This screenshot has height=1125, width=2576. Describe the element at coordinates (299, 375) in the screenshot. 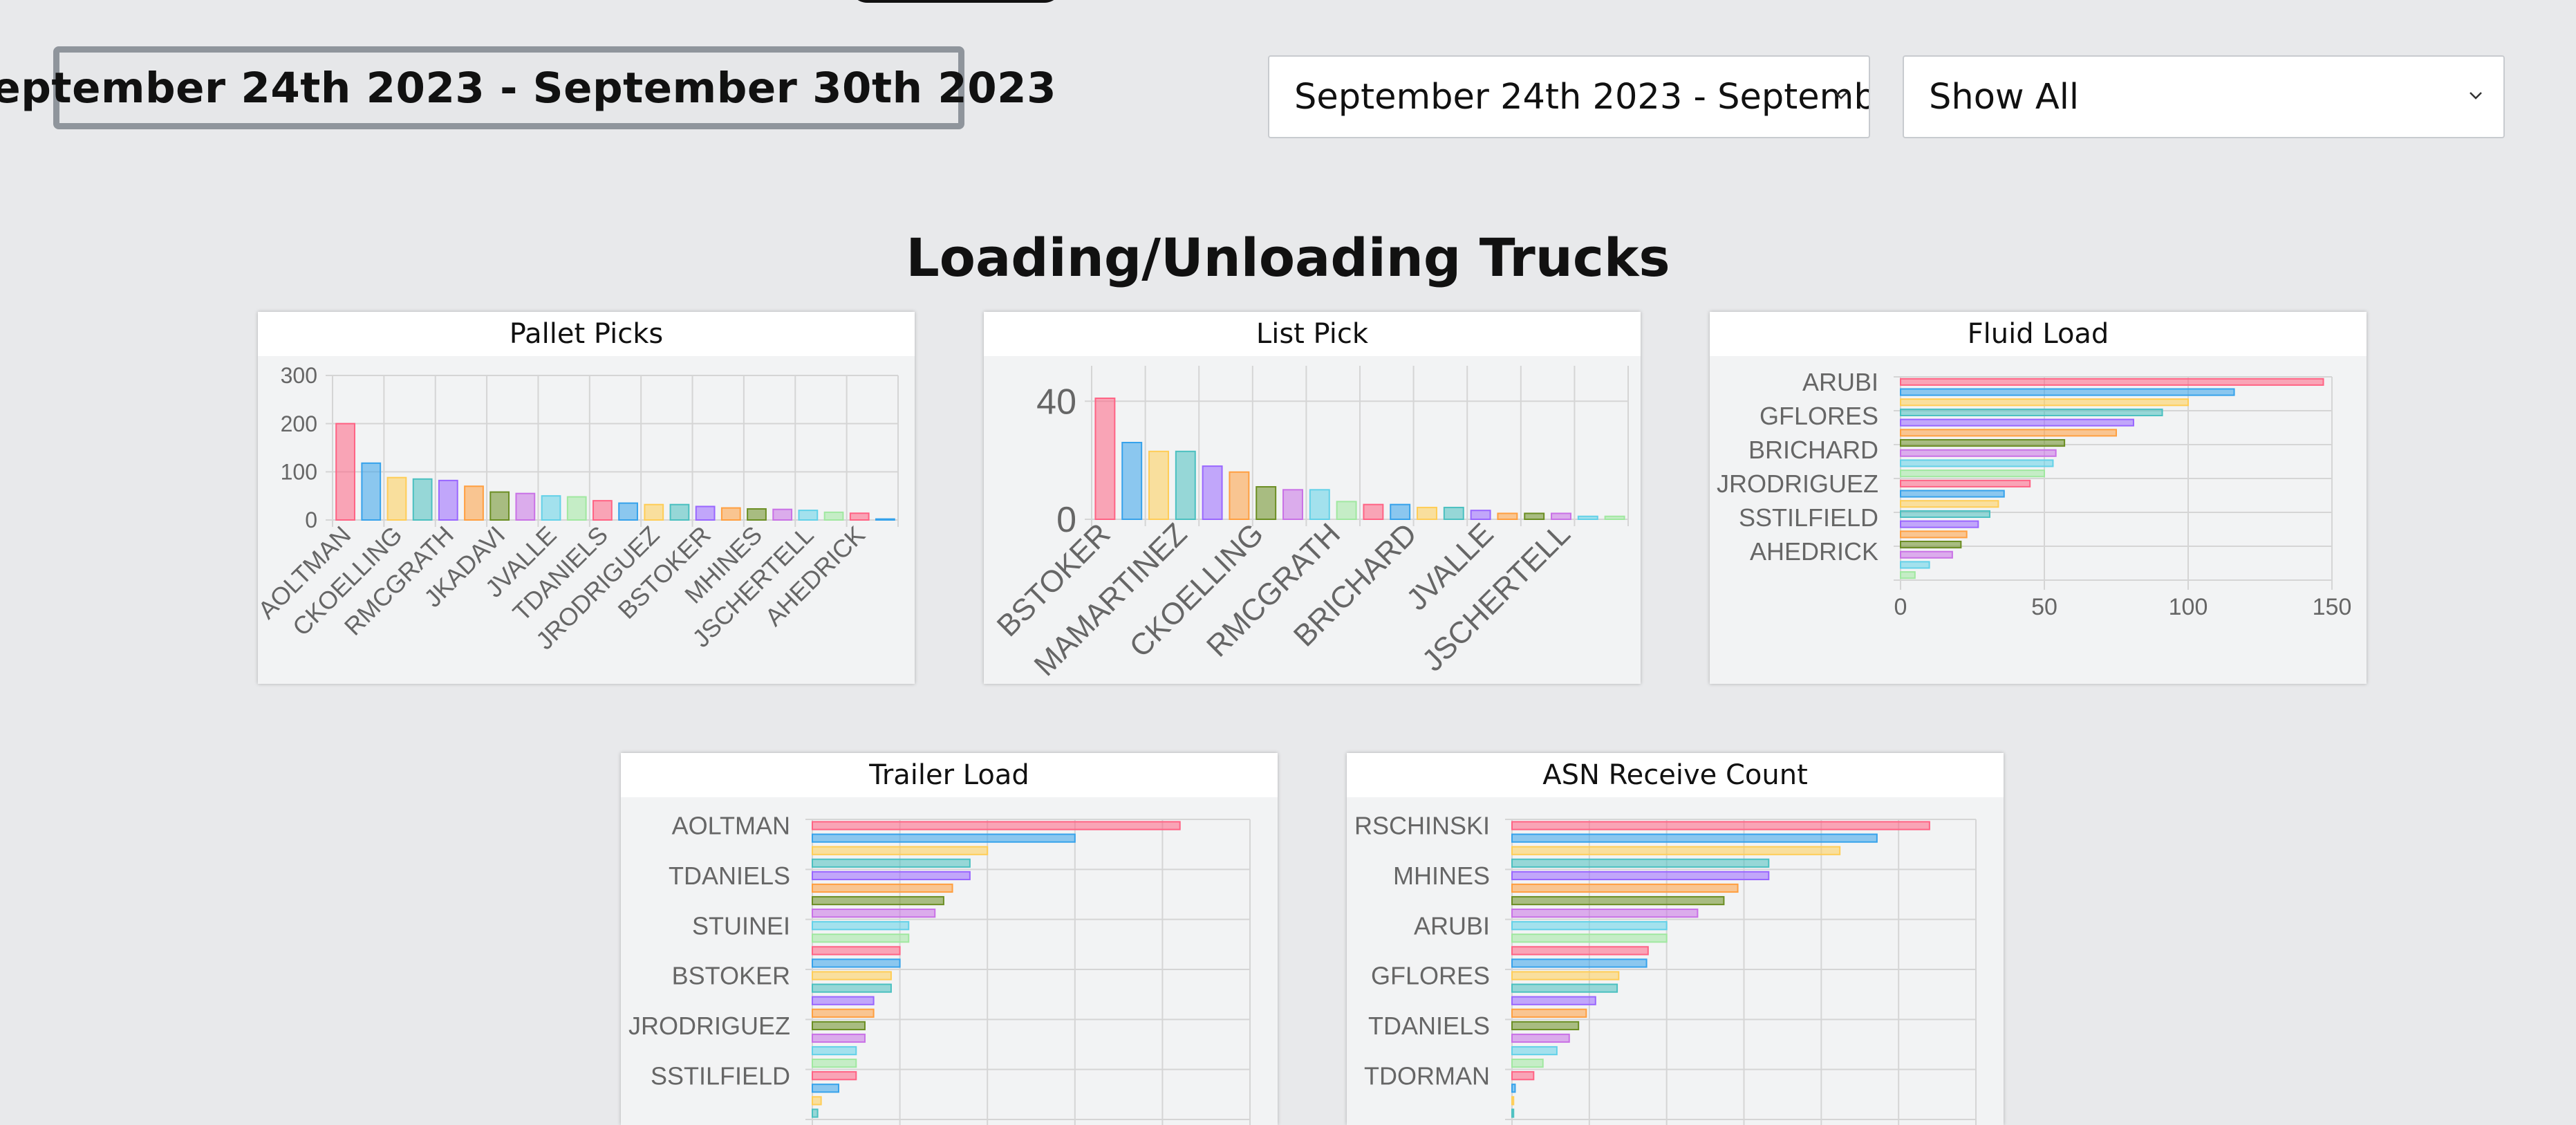

I see `y-tick-label: 300` at that location.